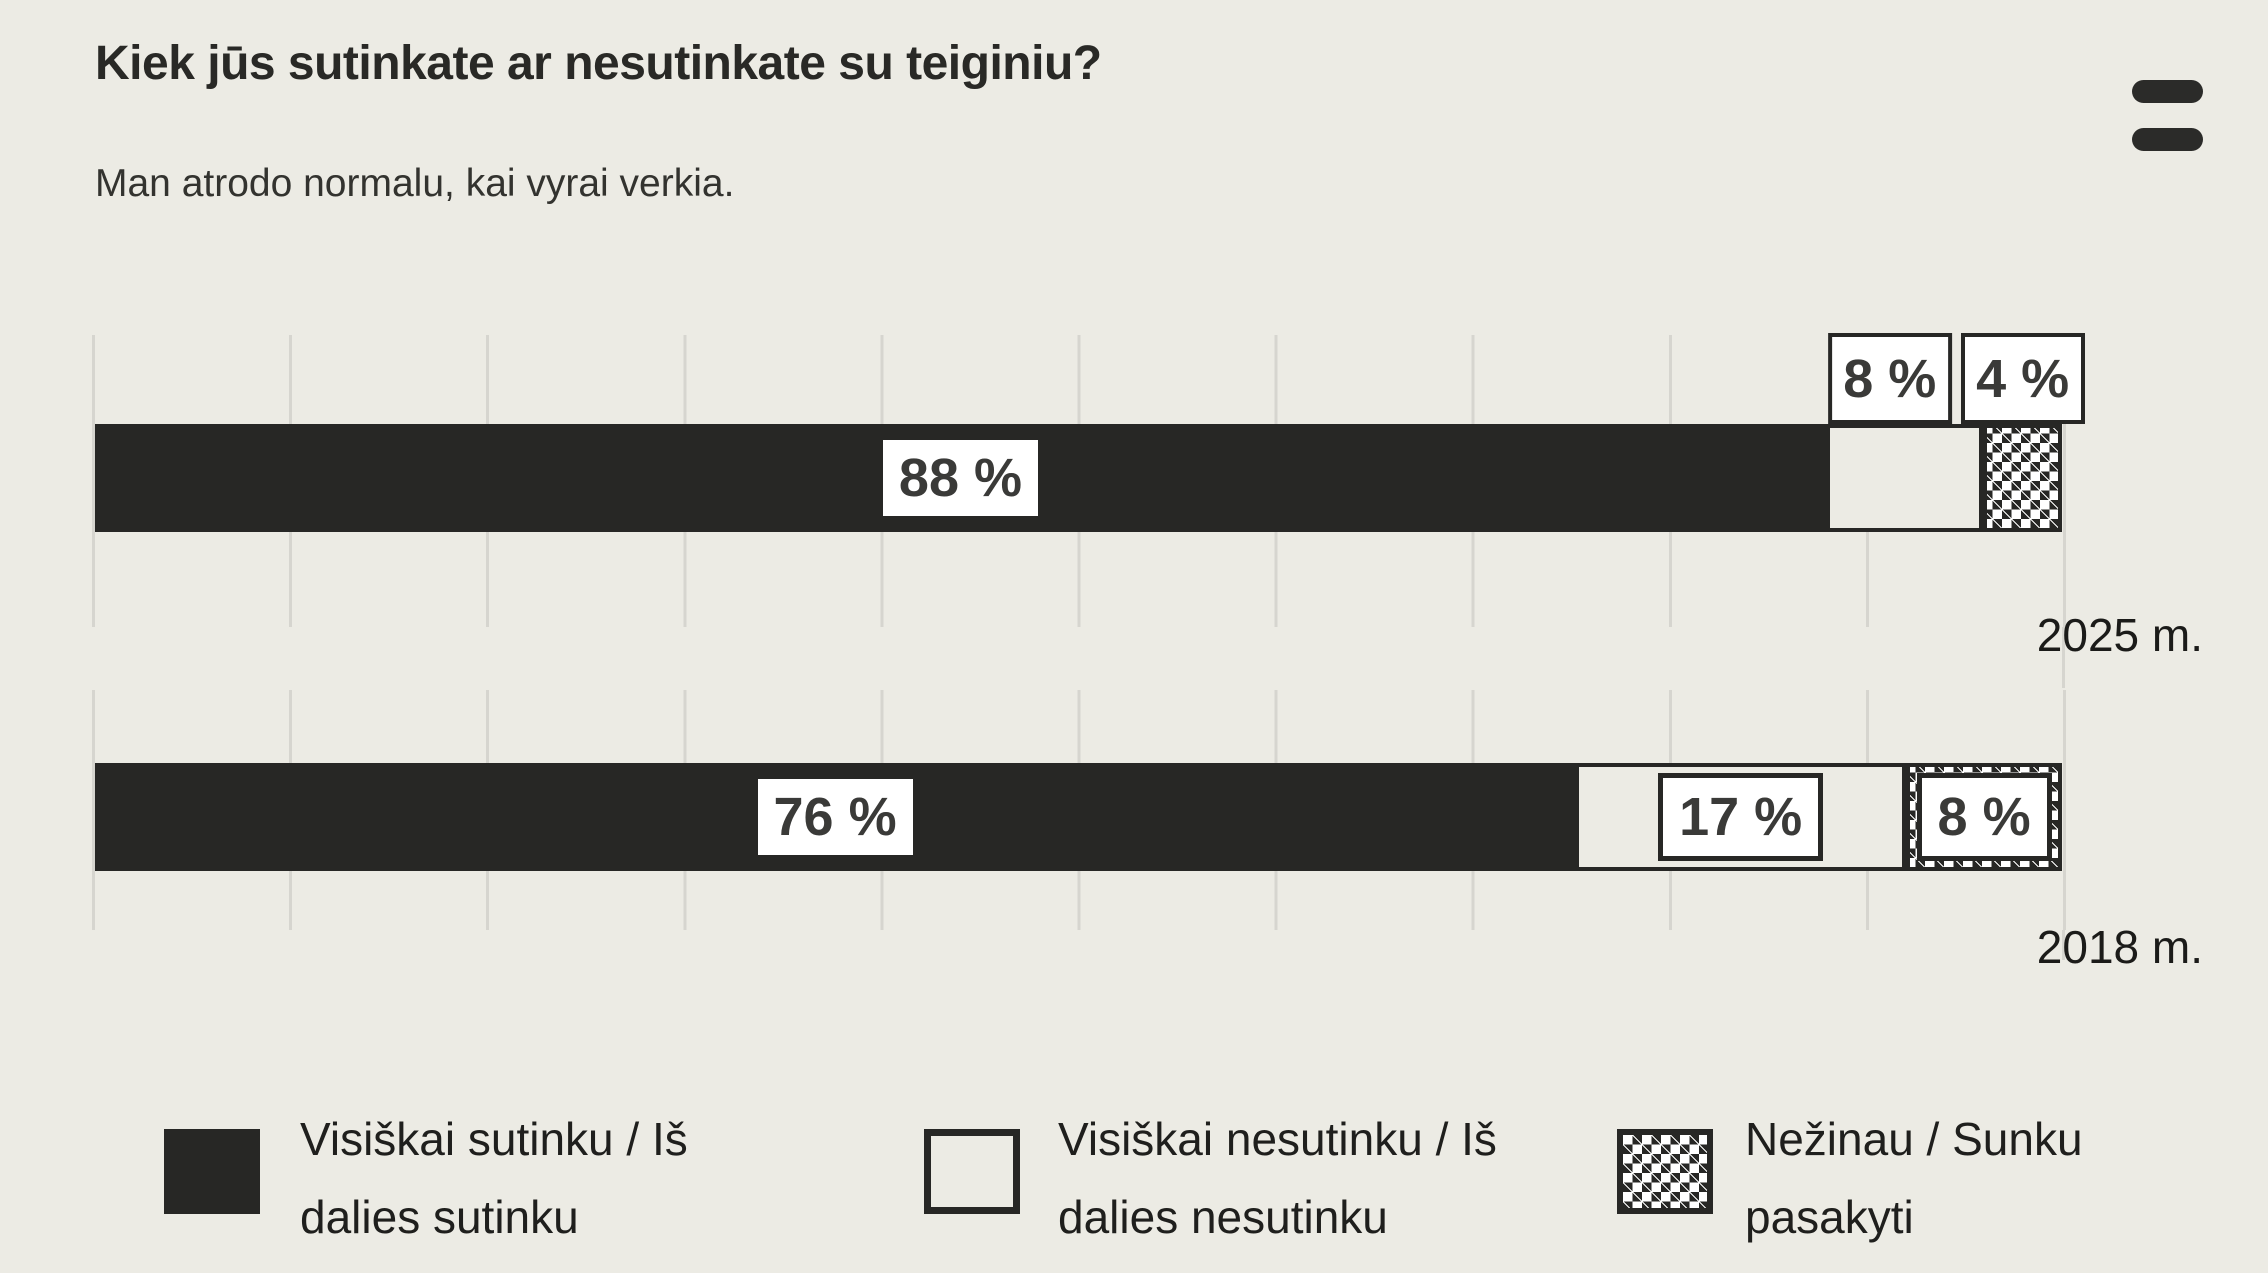 The width and height of the screenshot is (2268, 1273). What do you see at coordinates (2063, 657) in the screenshot?
I see `gridline-100pct-tail-2025` at bounding box center [2063, 657].